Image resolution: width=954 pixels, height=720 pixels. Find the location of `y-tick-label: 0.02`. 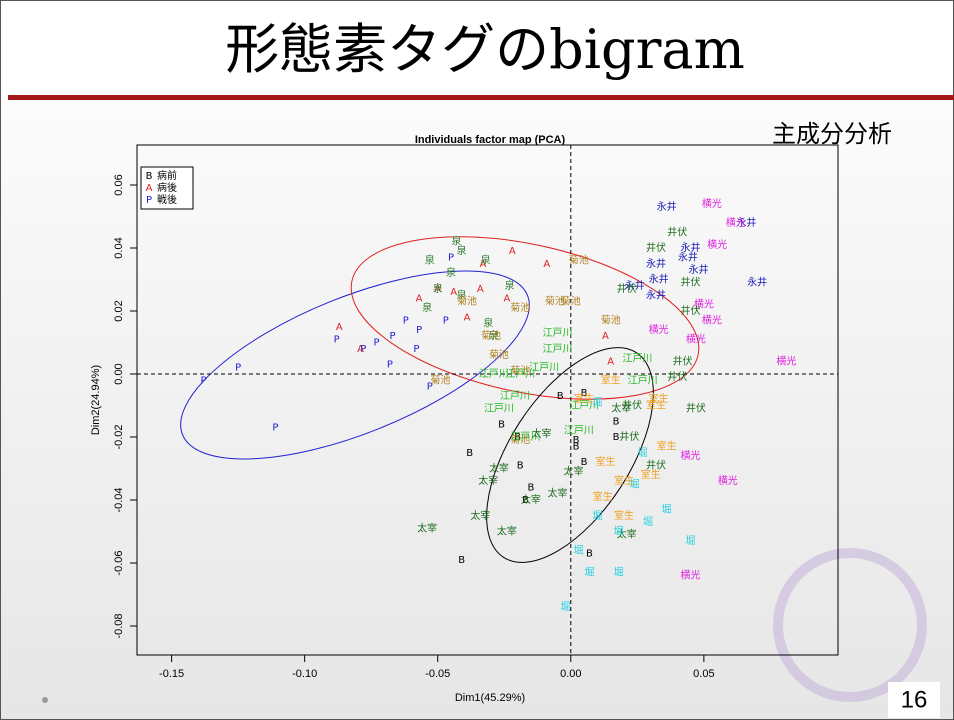

y-tick-label: 0.02 is located at coordinates (119, 310).